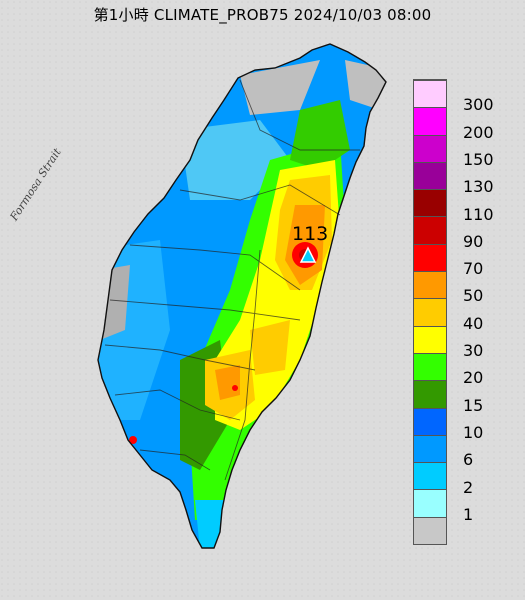 Image resolution: width=525 pixels, height=600 pixels. Describe the element at coordinates (473, 241) in the screenshot. I see `legend-label: 90` at that location.